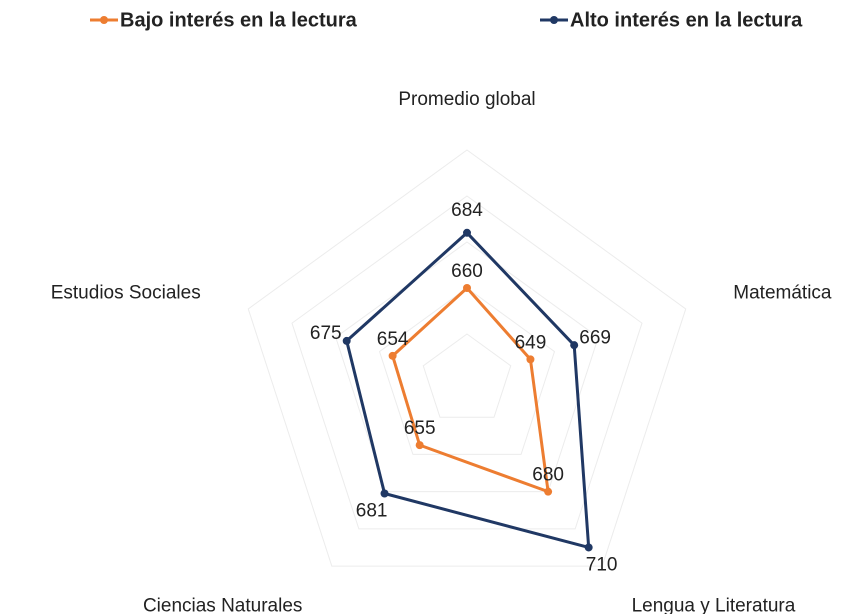 This screenshot has height=614, width=866. Describe the element at coordinates (686, 20) in the screenshot. I see `legend-label: Alto interés en la lectura` at that location.